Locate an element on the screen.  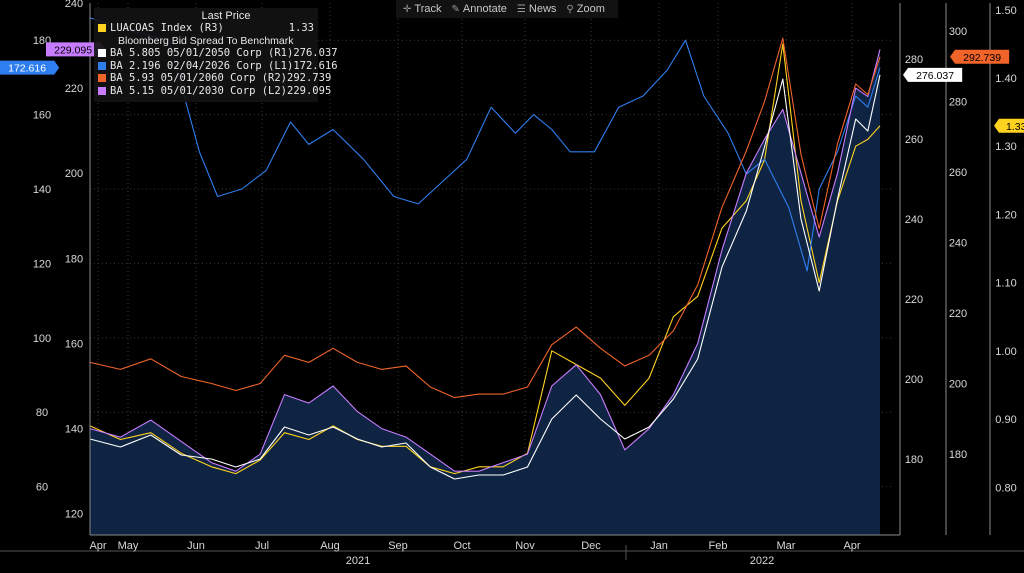
last-value-tag-l1 is located at coordinates (30, 67).